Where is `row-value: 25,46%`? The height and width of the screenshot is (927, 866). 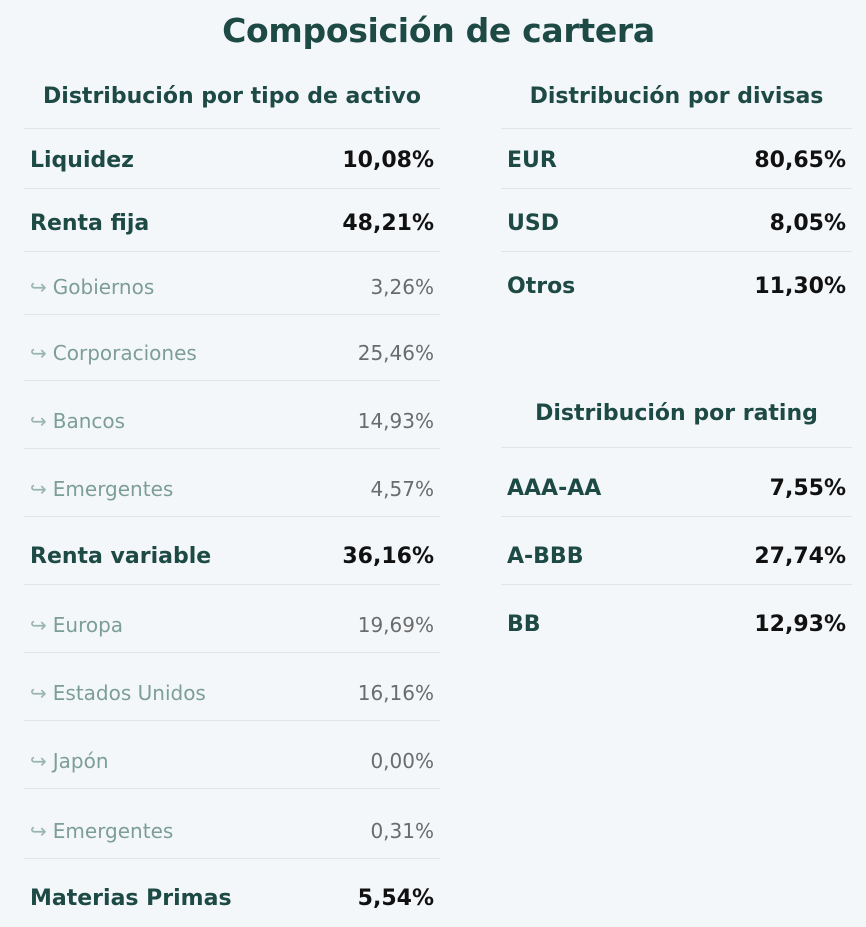
row-value: 25,46% is located at coordinates (395, 353).